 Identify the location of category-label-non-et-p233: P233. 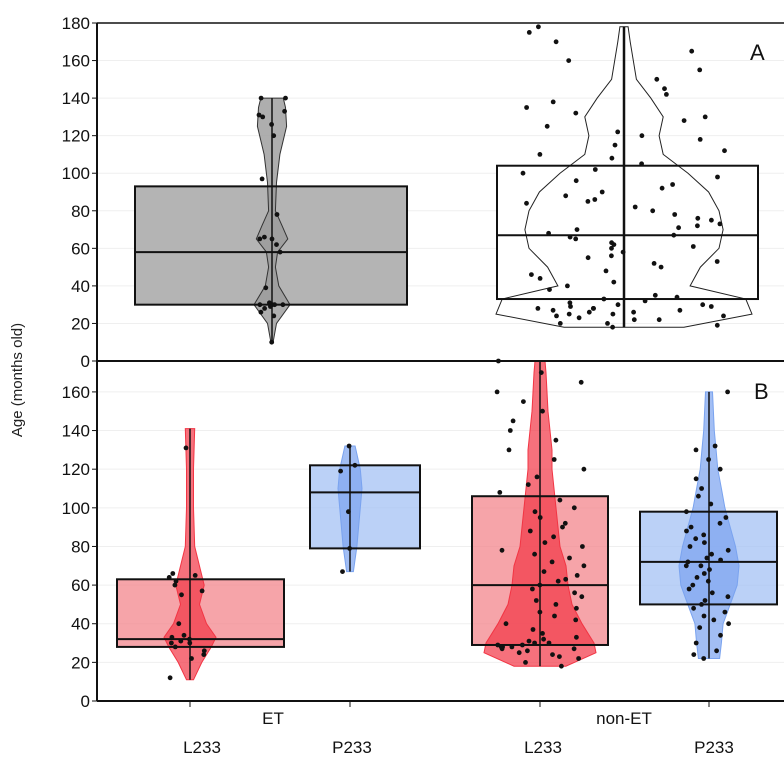
(714, 747).